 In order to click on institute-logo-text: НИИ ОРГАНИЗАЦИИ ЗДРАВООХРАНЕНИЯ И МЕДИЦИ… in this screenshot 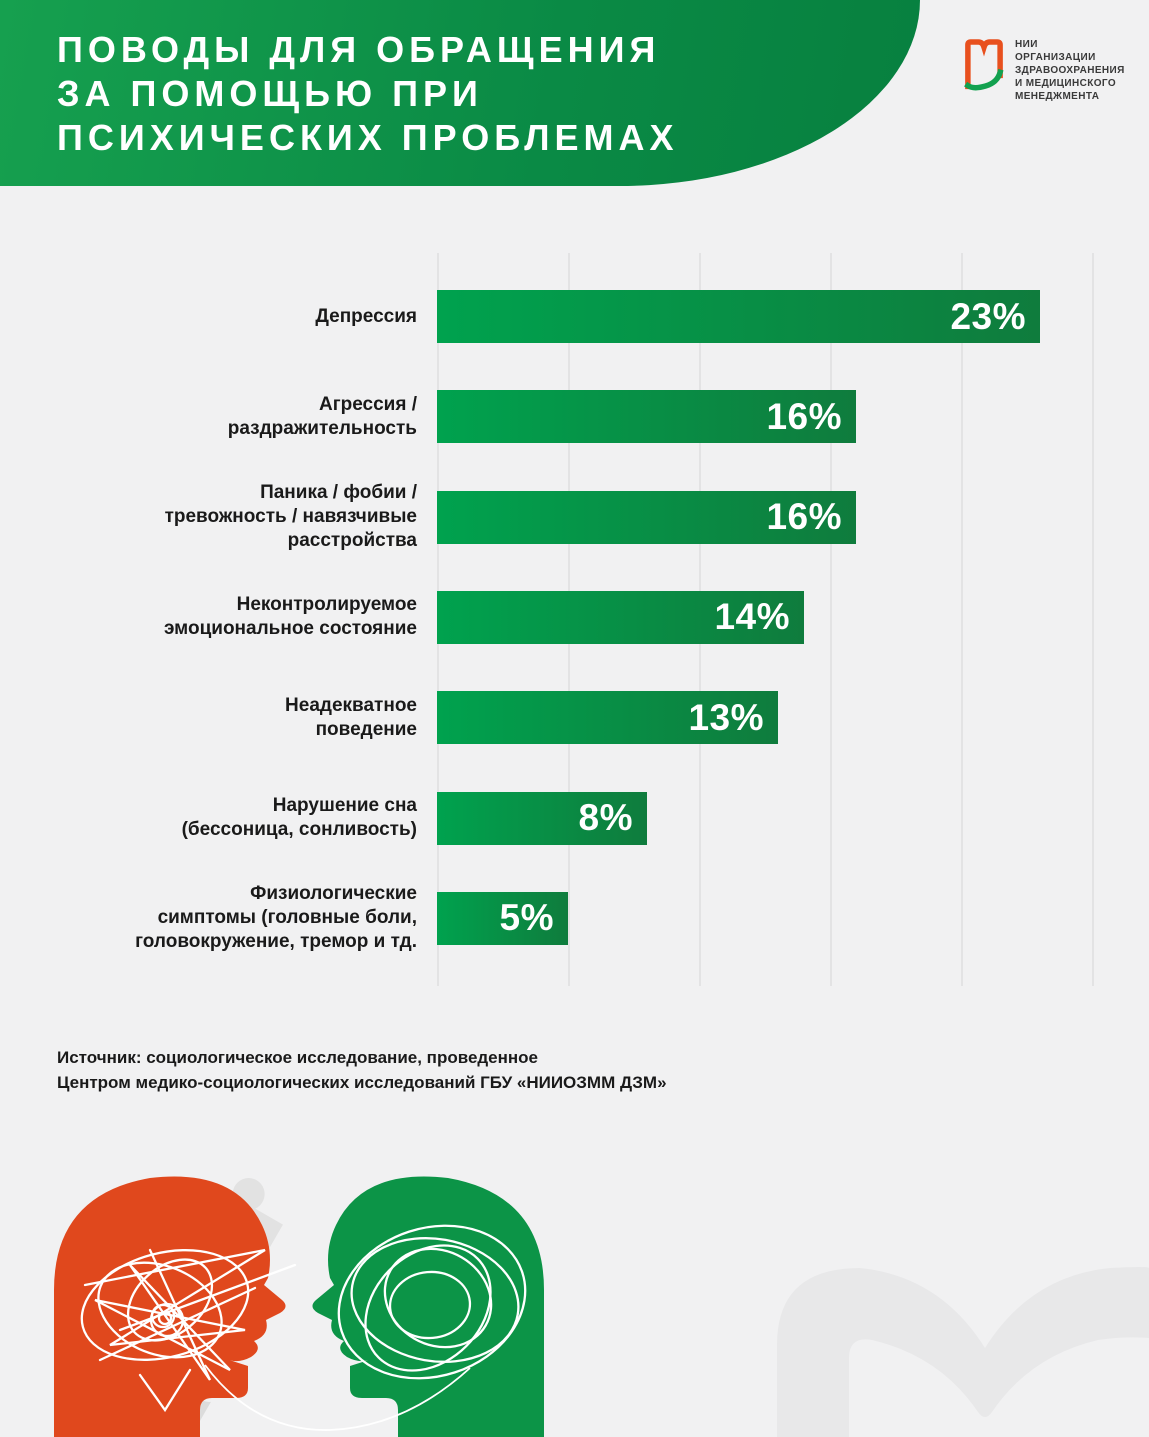, I will do `click(1070, 70)`.